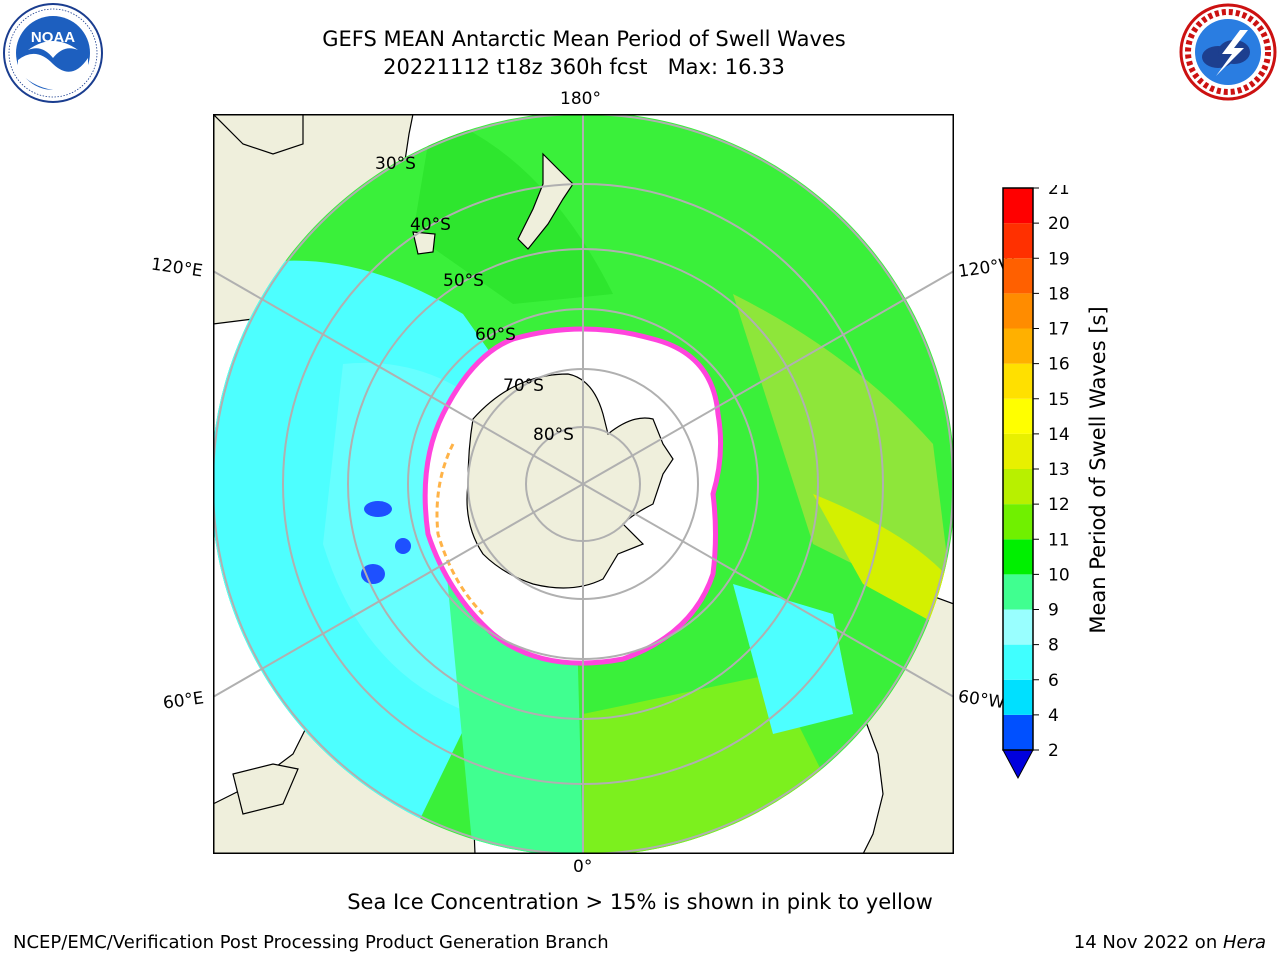  I want to click on colorbar-tick-label: 9, so click(1053, 611).